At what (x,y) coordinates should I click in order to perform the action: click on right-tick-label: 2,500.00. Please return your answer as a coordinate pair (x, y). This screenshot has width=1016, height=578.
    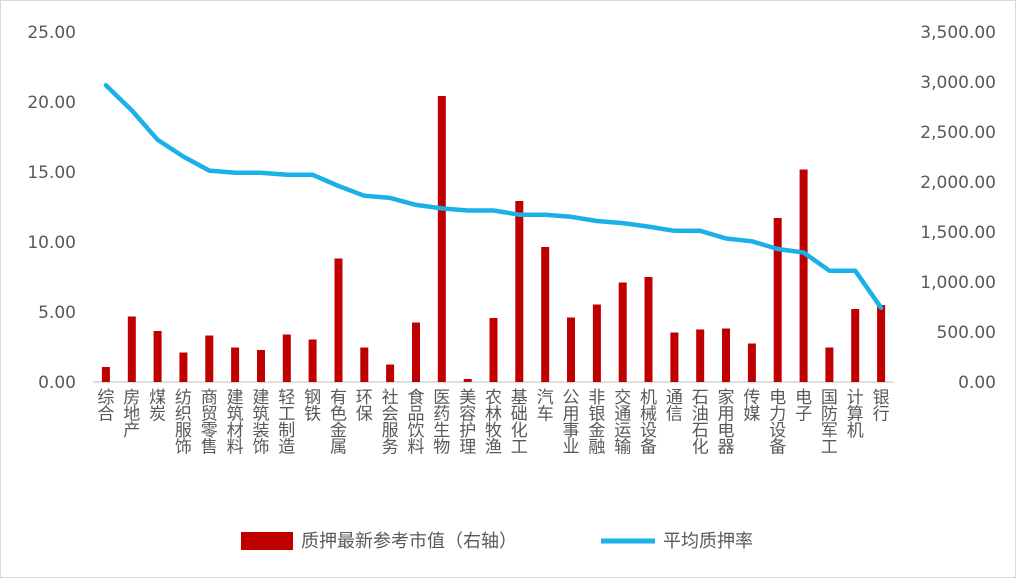
    Looking at the image, I should click on (958, 133).